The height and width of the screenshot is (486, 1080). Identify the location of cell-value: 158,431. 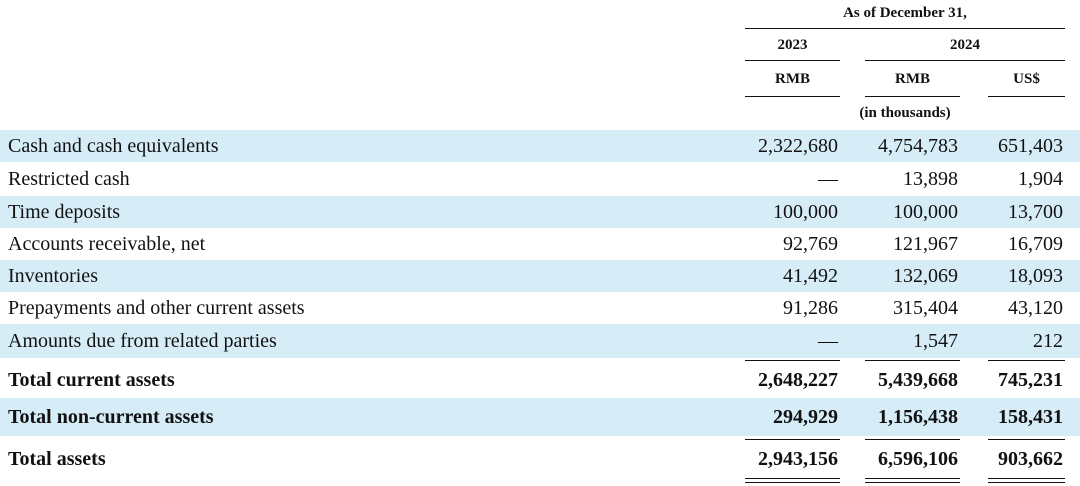
(1030, 417).